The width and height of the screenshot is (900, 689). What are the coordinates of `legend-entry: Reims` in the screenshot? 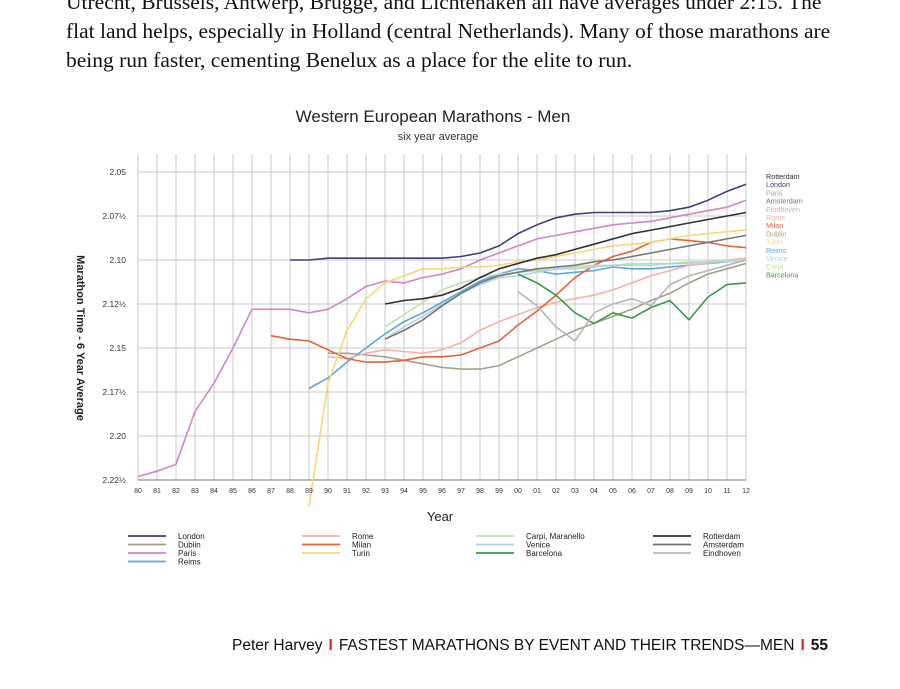 It's located at (189, 562).